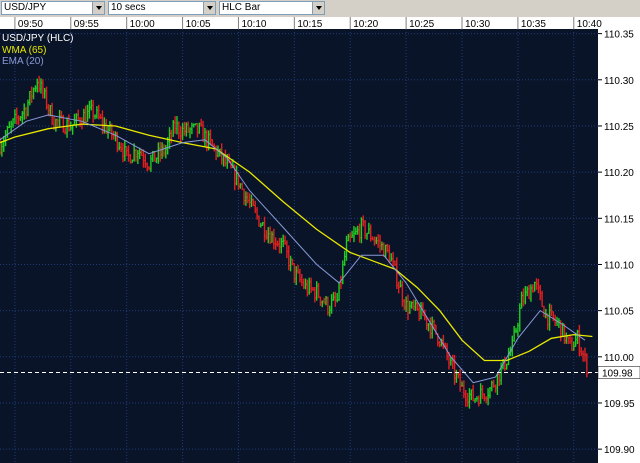 The width and height of the screenshot is (640, 463). I want to click on price-tick-label: 110.30, so click(619, 81).